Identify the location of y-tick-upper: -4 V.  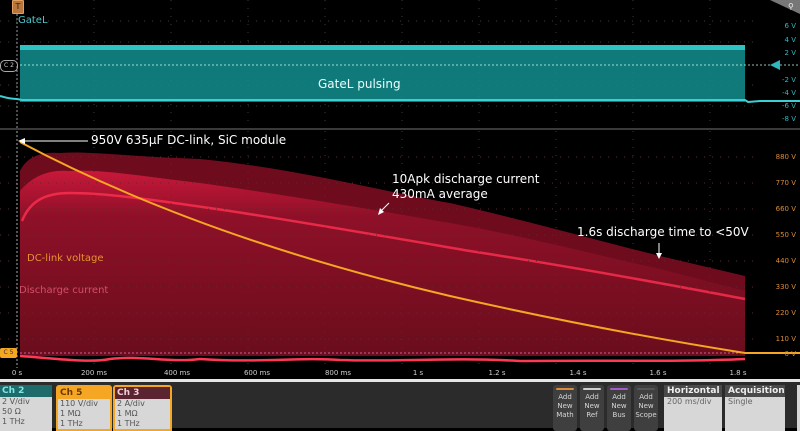
(789, 93).